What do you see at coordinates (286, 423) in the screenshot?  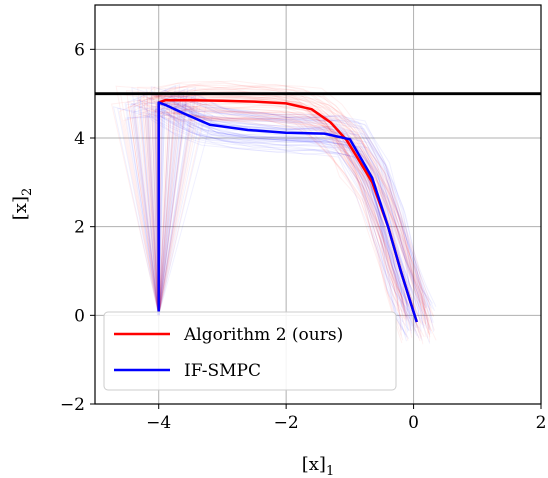 I see `x-tick-label: −2` at bounding box center [286, 423].